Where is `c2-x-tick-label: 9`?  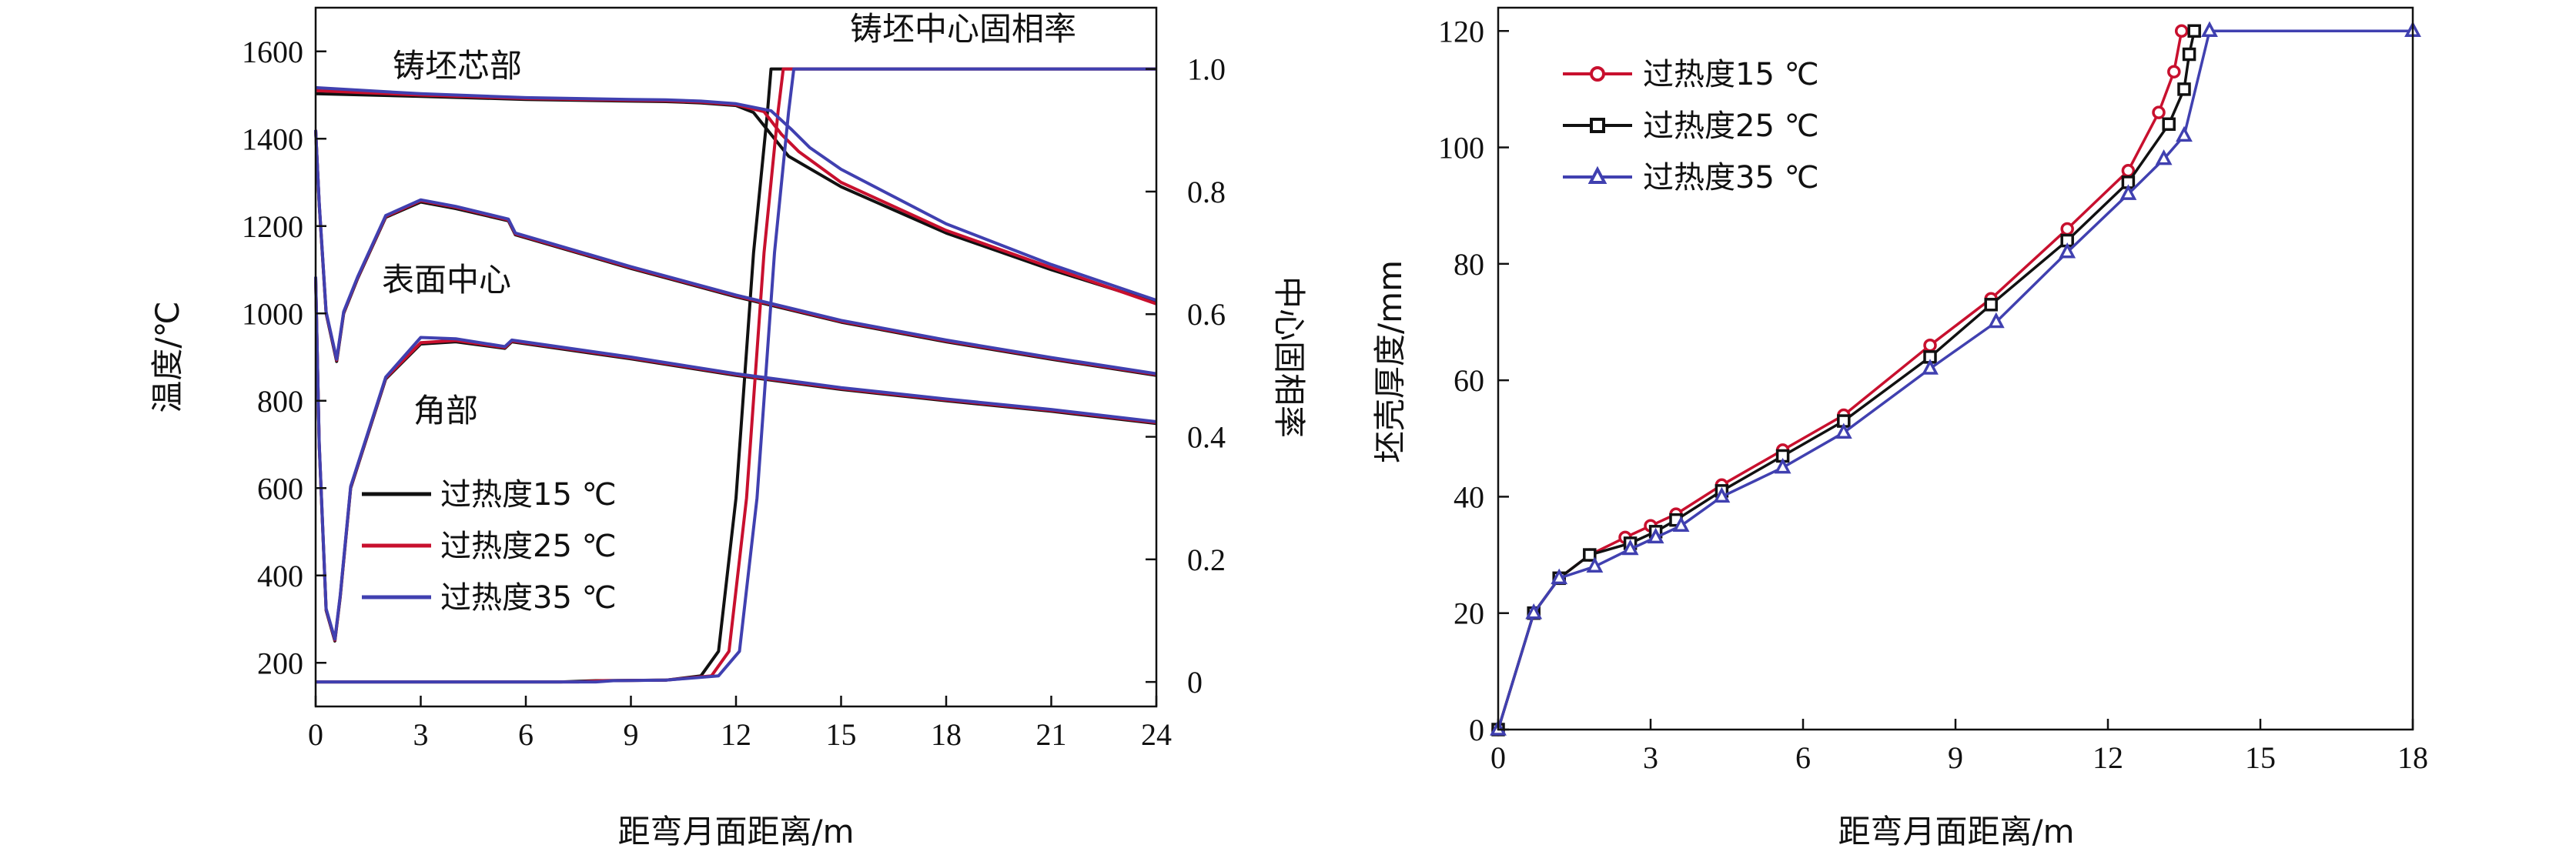 c2-x-tick-label: 9 is located at coordinates (1956, 757).